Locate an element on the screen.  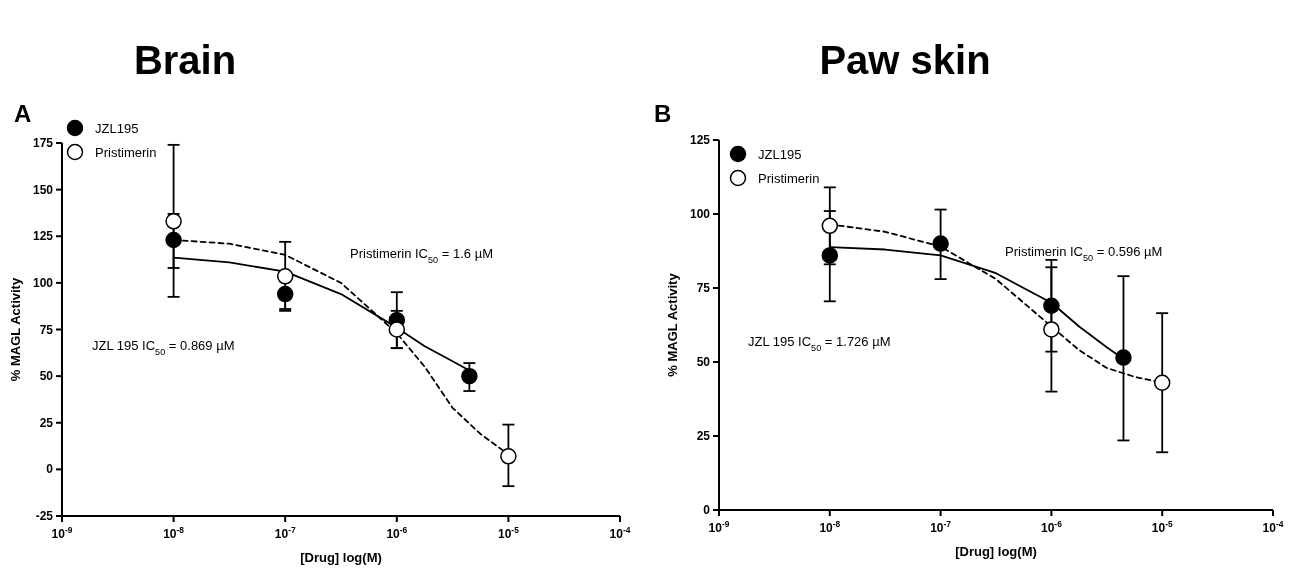
annotation: JZL 195 IC$_{50}$ = 1.726 µM is located at coordinates (819, 343).